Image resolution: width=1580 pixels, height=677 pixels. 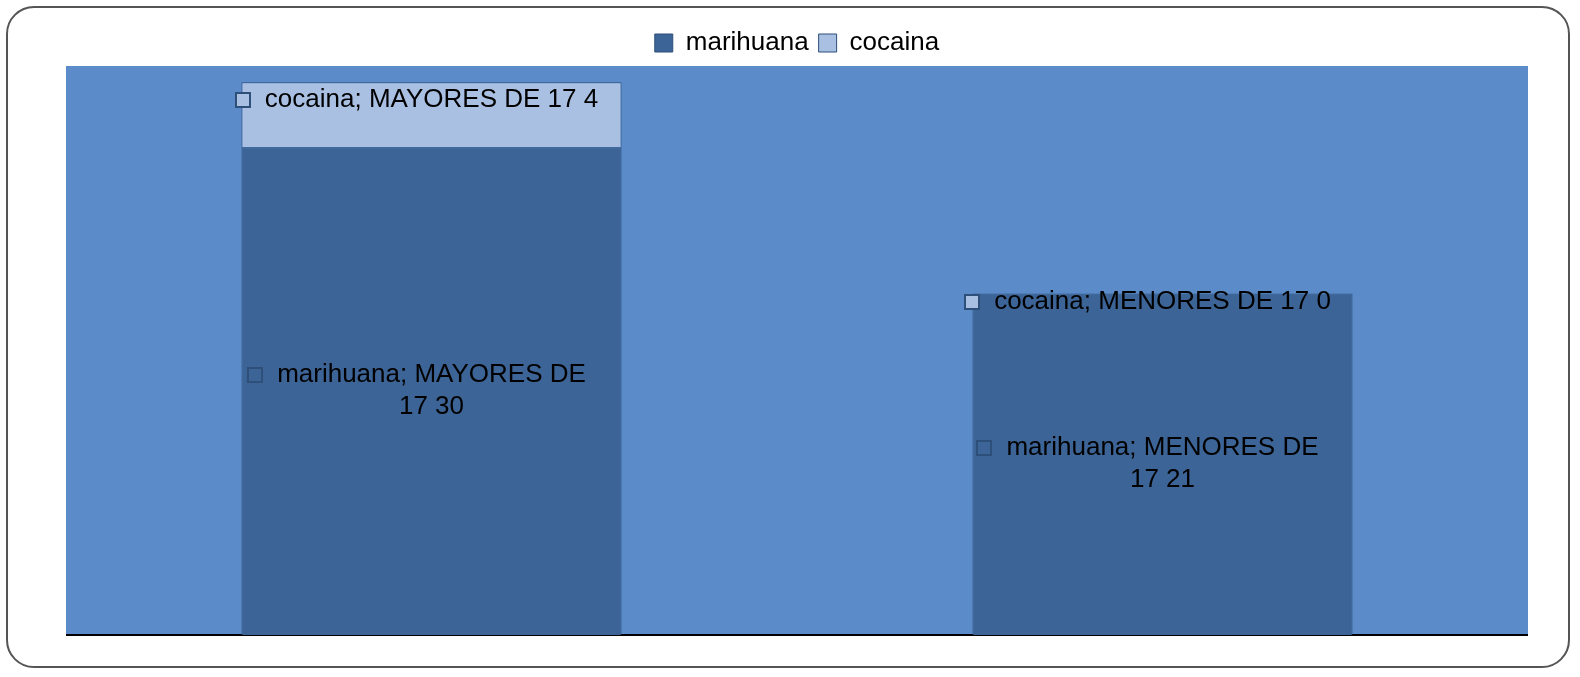 What do you see at coordinates (431, 98) in the screenshot?
I see `data-label: cocaina; MAYORES DE 17 4` at bounding box center [431, 98].